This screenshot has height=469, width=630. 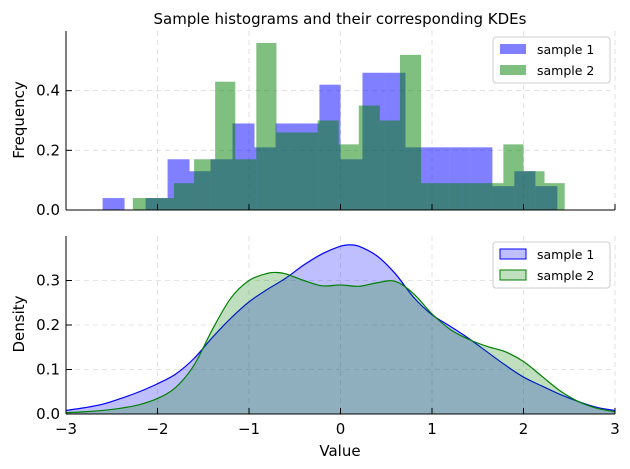 I want to click on histogram-y-axis-label: Frequency, so click(x=19, y=120).